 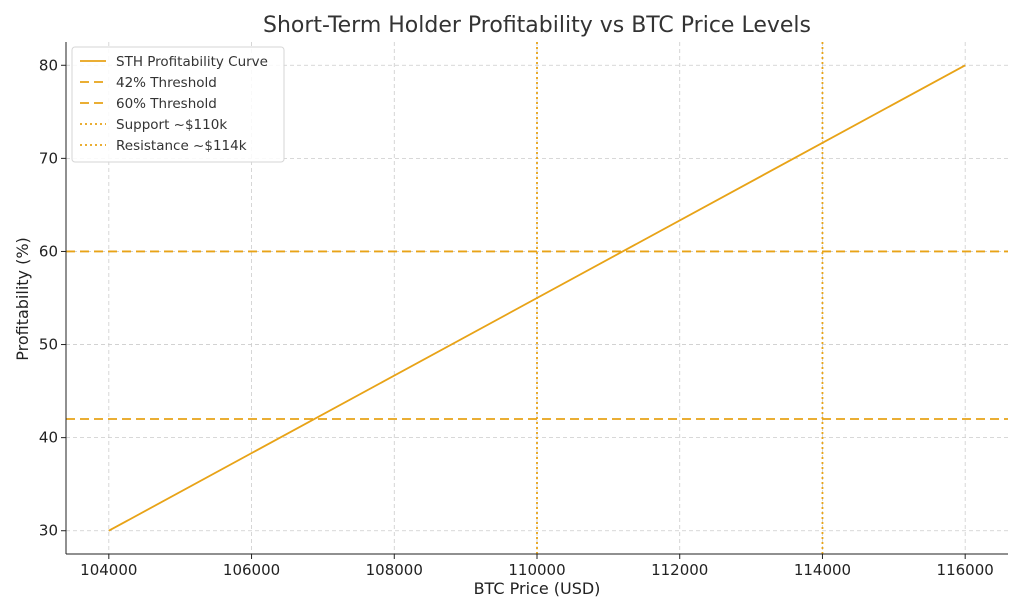 What do you see at coordinates (394, 570) in the screenshot?
I see `x-tick-label: 108000` at bounding box center [394, 570].